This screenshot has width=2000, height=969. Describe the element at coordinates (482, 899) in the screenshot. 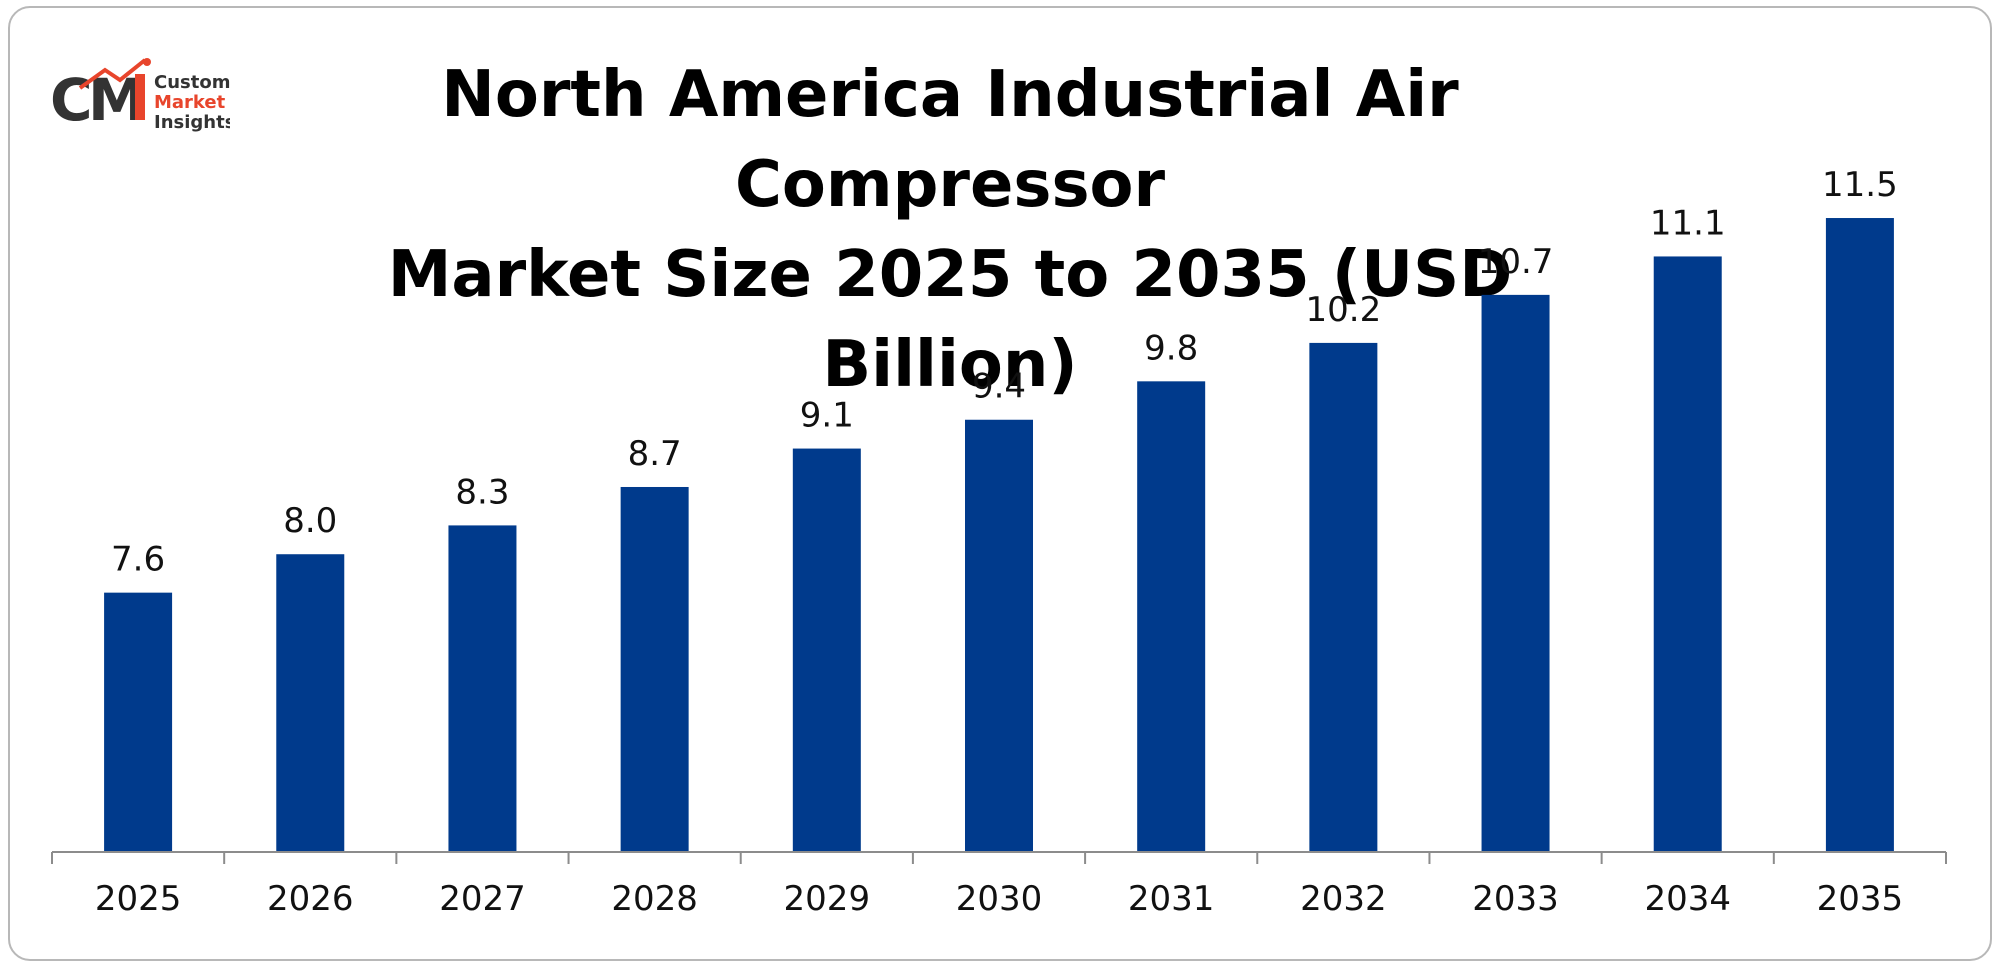

I see `x-tick-label-2027: 2027` at that location.